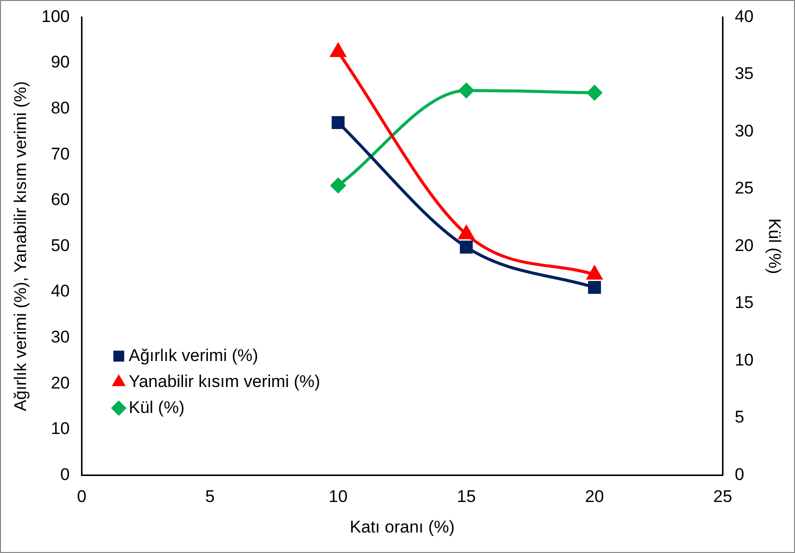 The image size is (795, 553). I want to click on y-tick-label: 40, so click(60, 291).